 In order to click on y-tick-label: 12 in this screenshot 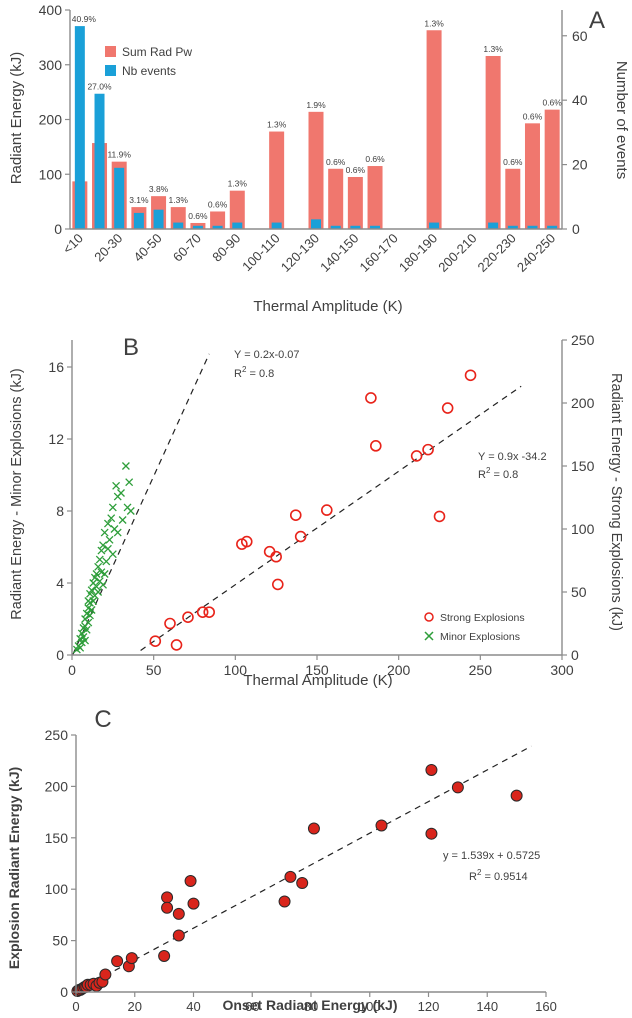, I will do `click(56, 439)`.